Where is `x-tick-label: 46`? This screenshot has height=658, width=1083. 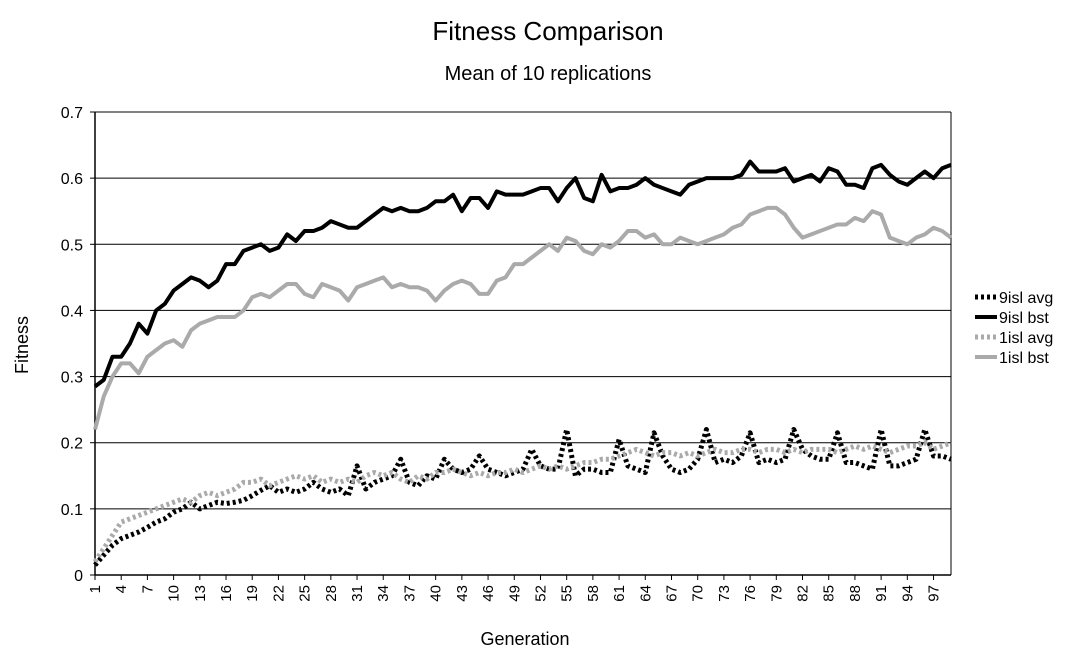 x-tick-label: 46 is located at coordinates (488, 593).